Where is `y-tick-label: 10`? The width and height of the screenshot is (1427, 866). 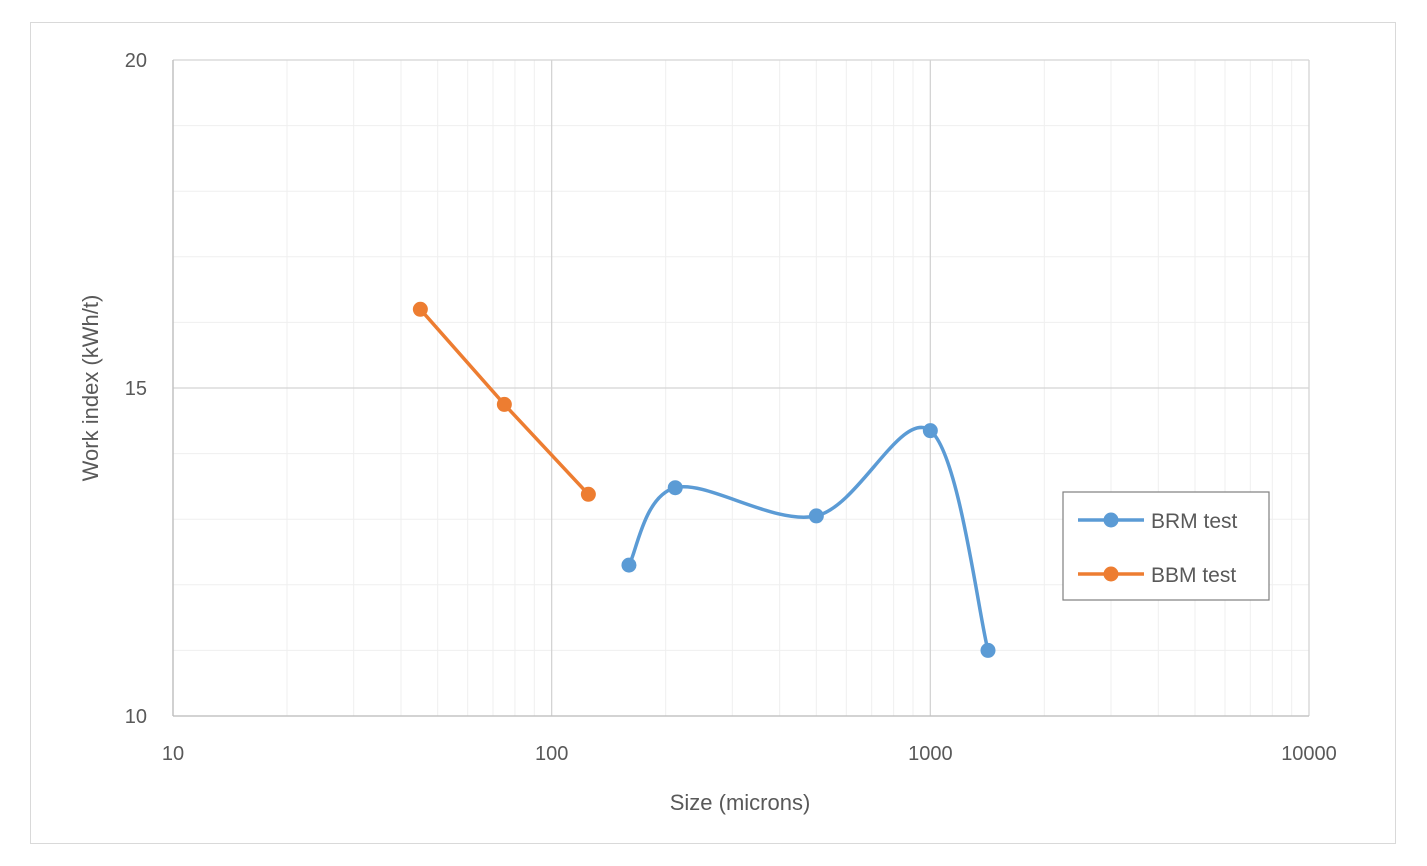 y-tick-label: 10 is located at coordinates (136, 717).